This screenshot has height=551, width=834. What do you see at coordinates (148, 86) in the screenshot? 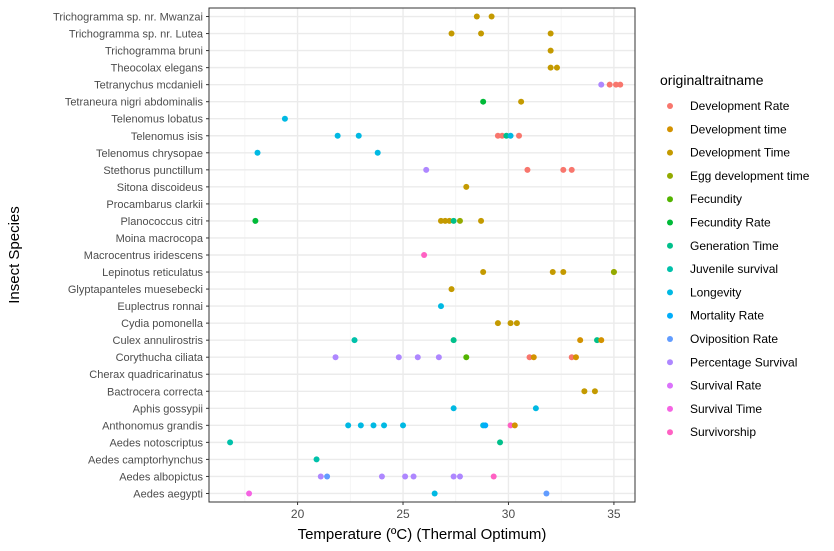
I see `y-tick-label: Tetranychus mcdanieli` at bounding box center [148, 86].